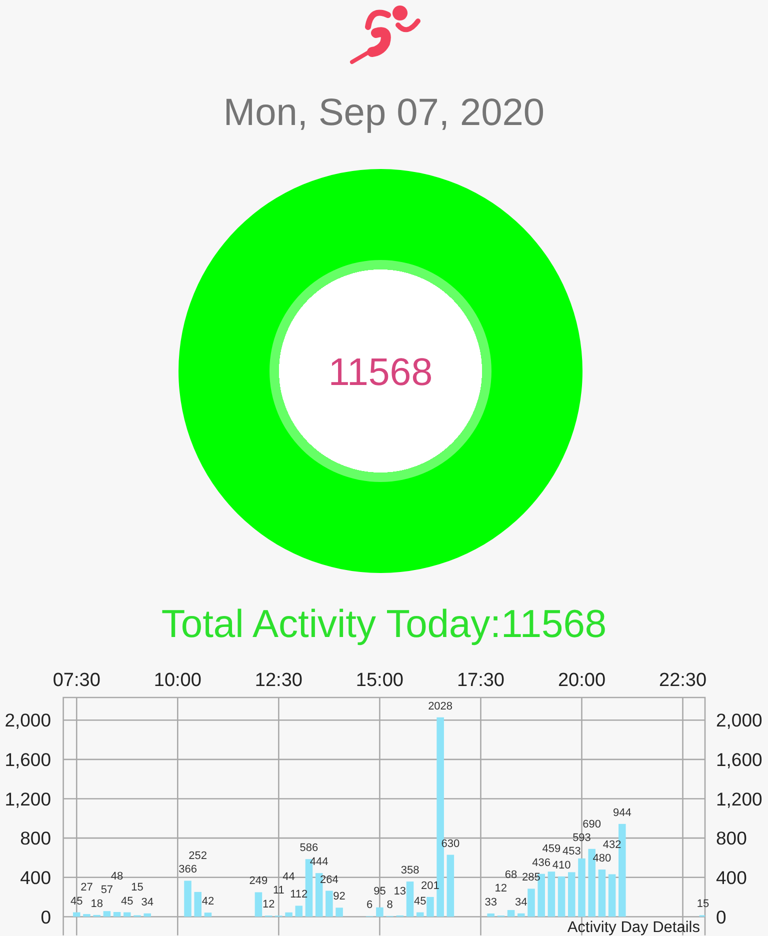 The width and height of the screenshot is (768, 936). I want to click on data-label: 57, so click(107, 890).